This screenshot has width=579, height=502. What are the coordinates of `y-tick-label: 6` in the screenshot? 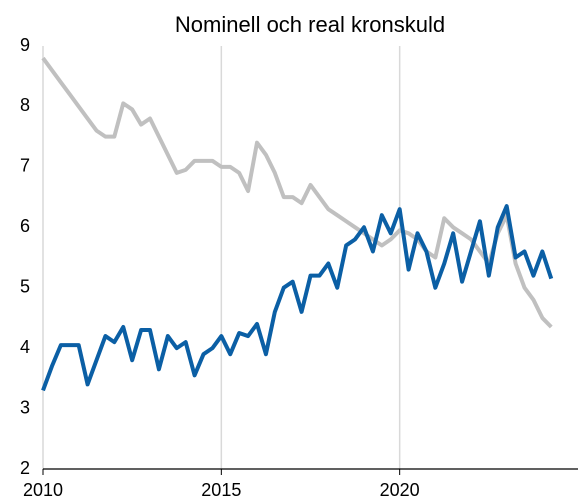 It's located at (25, 226).